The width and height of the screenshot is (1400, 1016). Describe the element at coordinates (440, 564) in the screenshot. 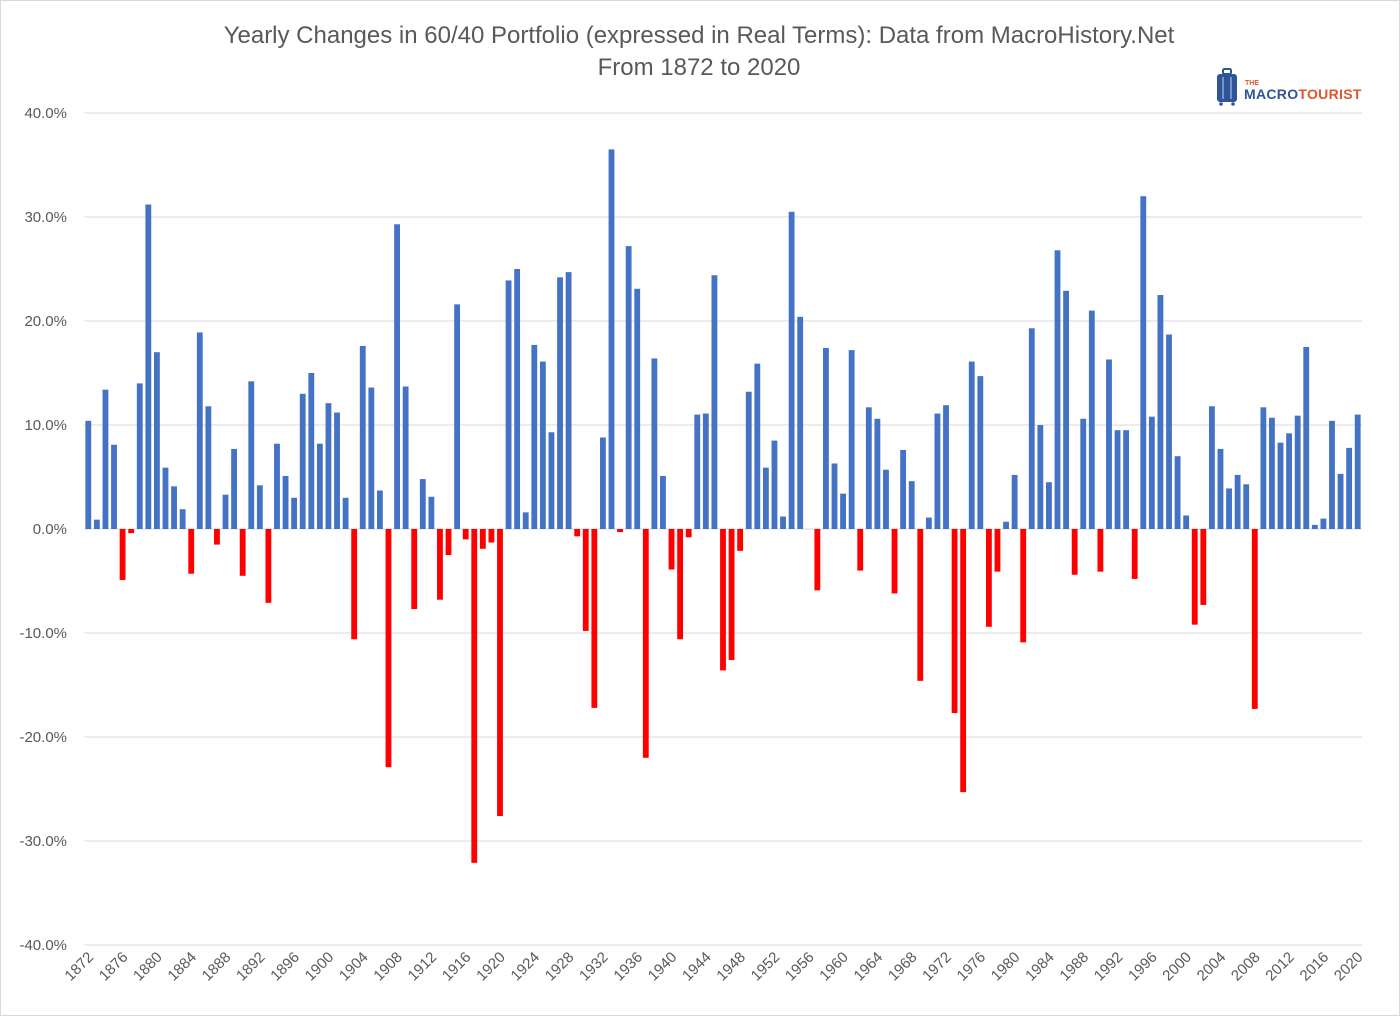

I see `bar-1913` at that location.